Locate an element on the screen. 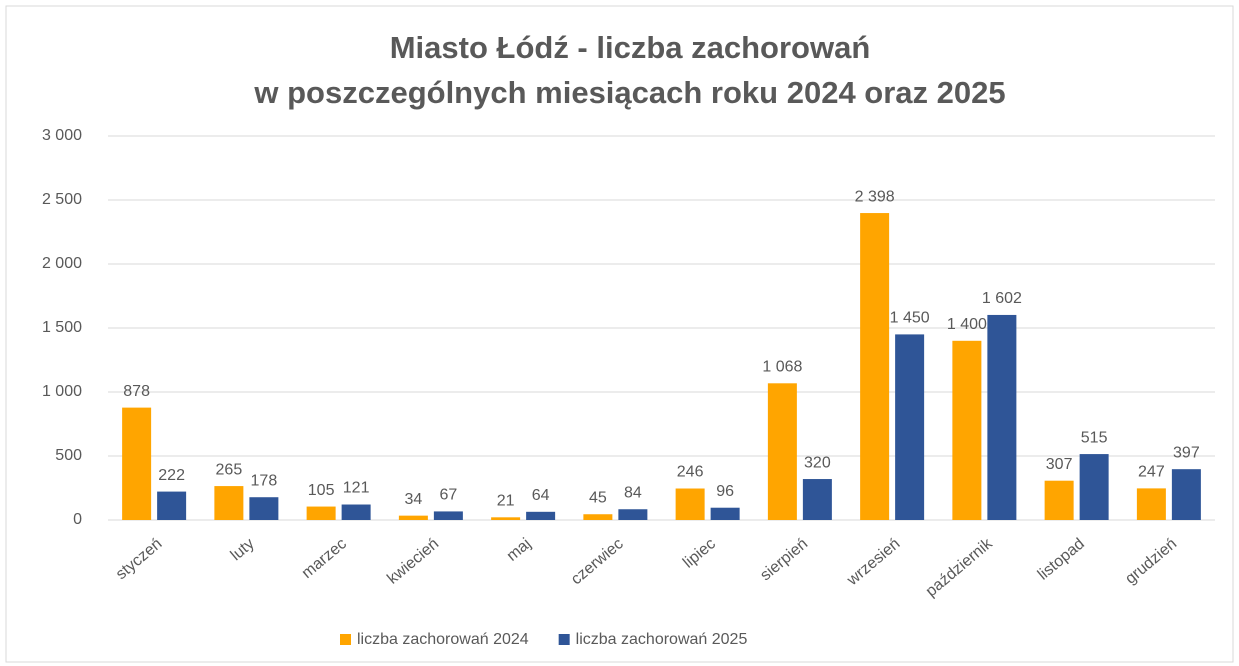 The image size is (1239, 666). data-label: 84 is located at coordinates (633, 492).